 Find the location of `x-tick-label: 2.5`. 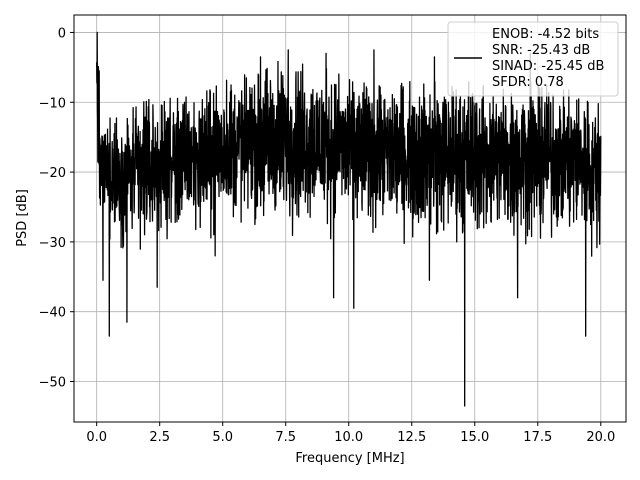

x-tick-label: 2.5 is located at coordinates (159, 437).